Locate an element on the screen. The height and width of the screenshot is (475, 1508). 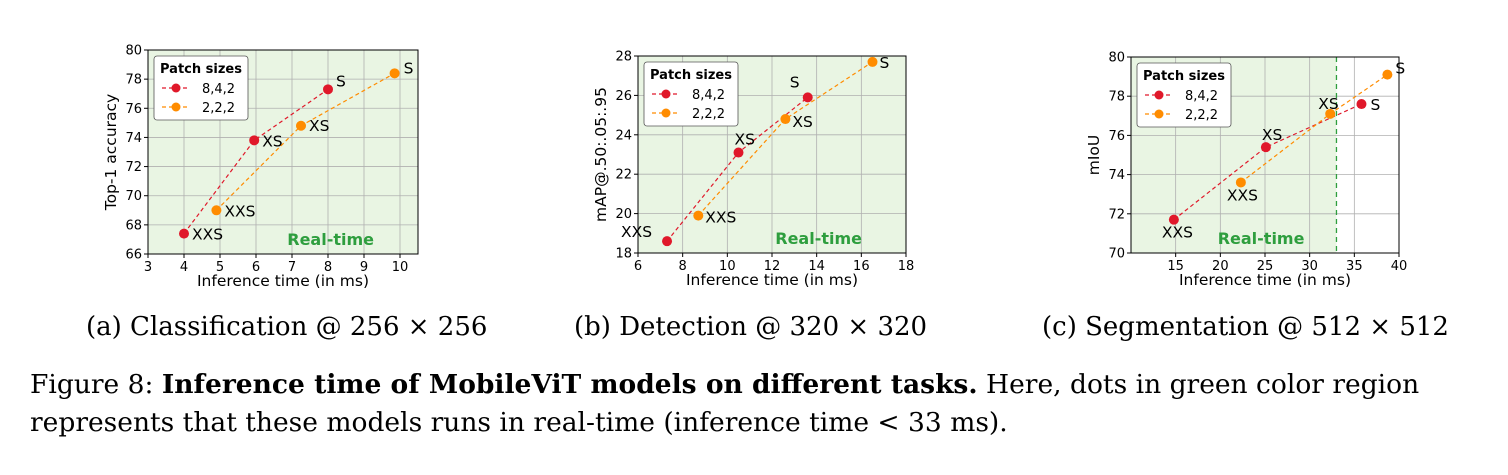
x-tick-label: 15 is located at coordinates (1175, 266).